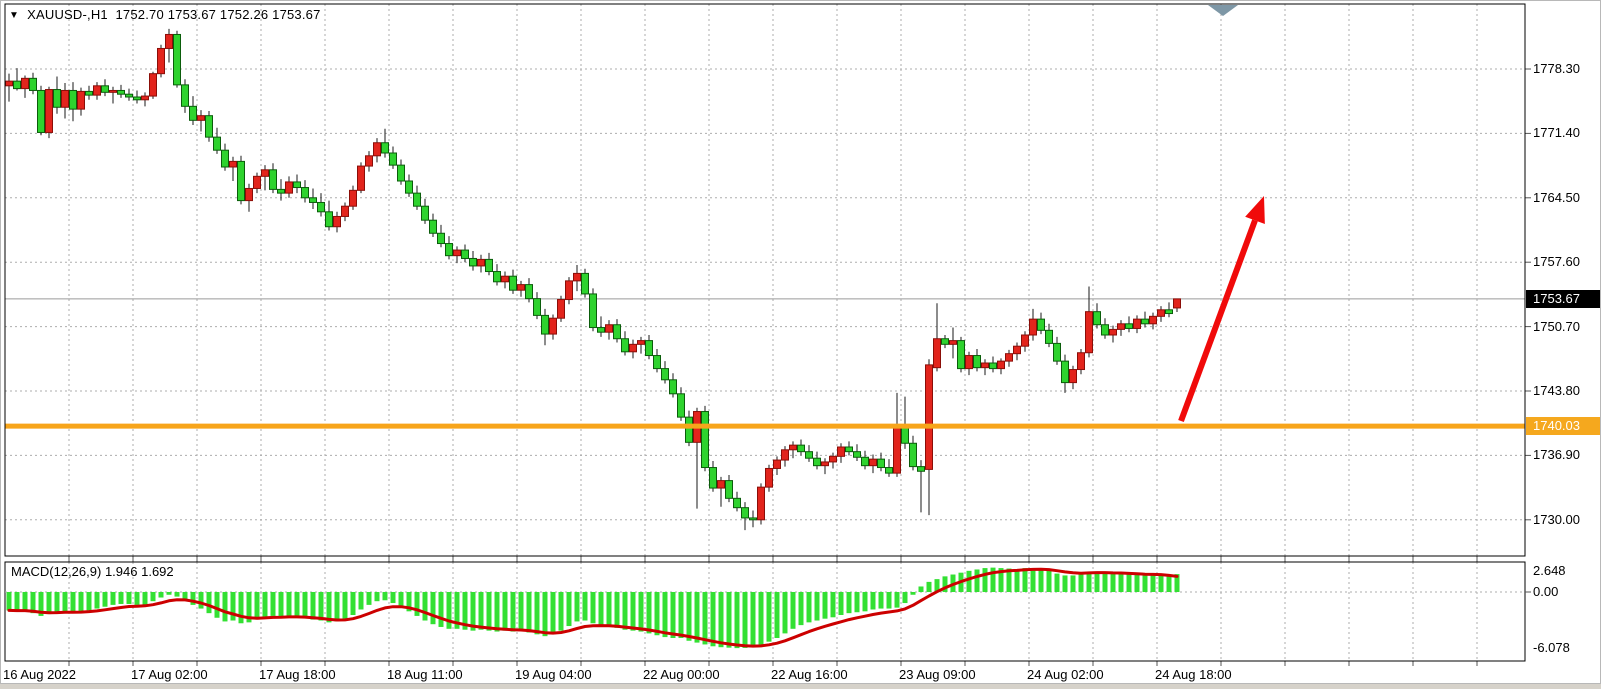 The image size is (1601, 689). Describe the element at coordinates (297, 674) in the screenshot. I see `time-axis-label: 17 Aug 18:00` at that location.